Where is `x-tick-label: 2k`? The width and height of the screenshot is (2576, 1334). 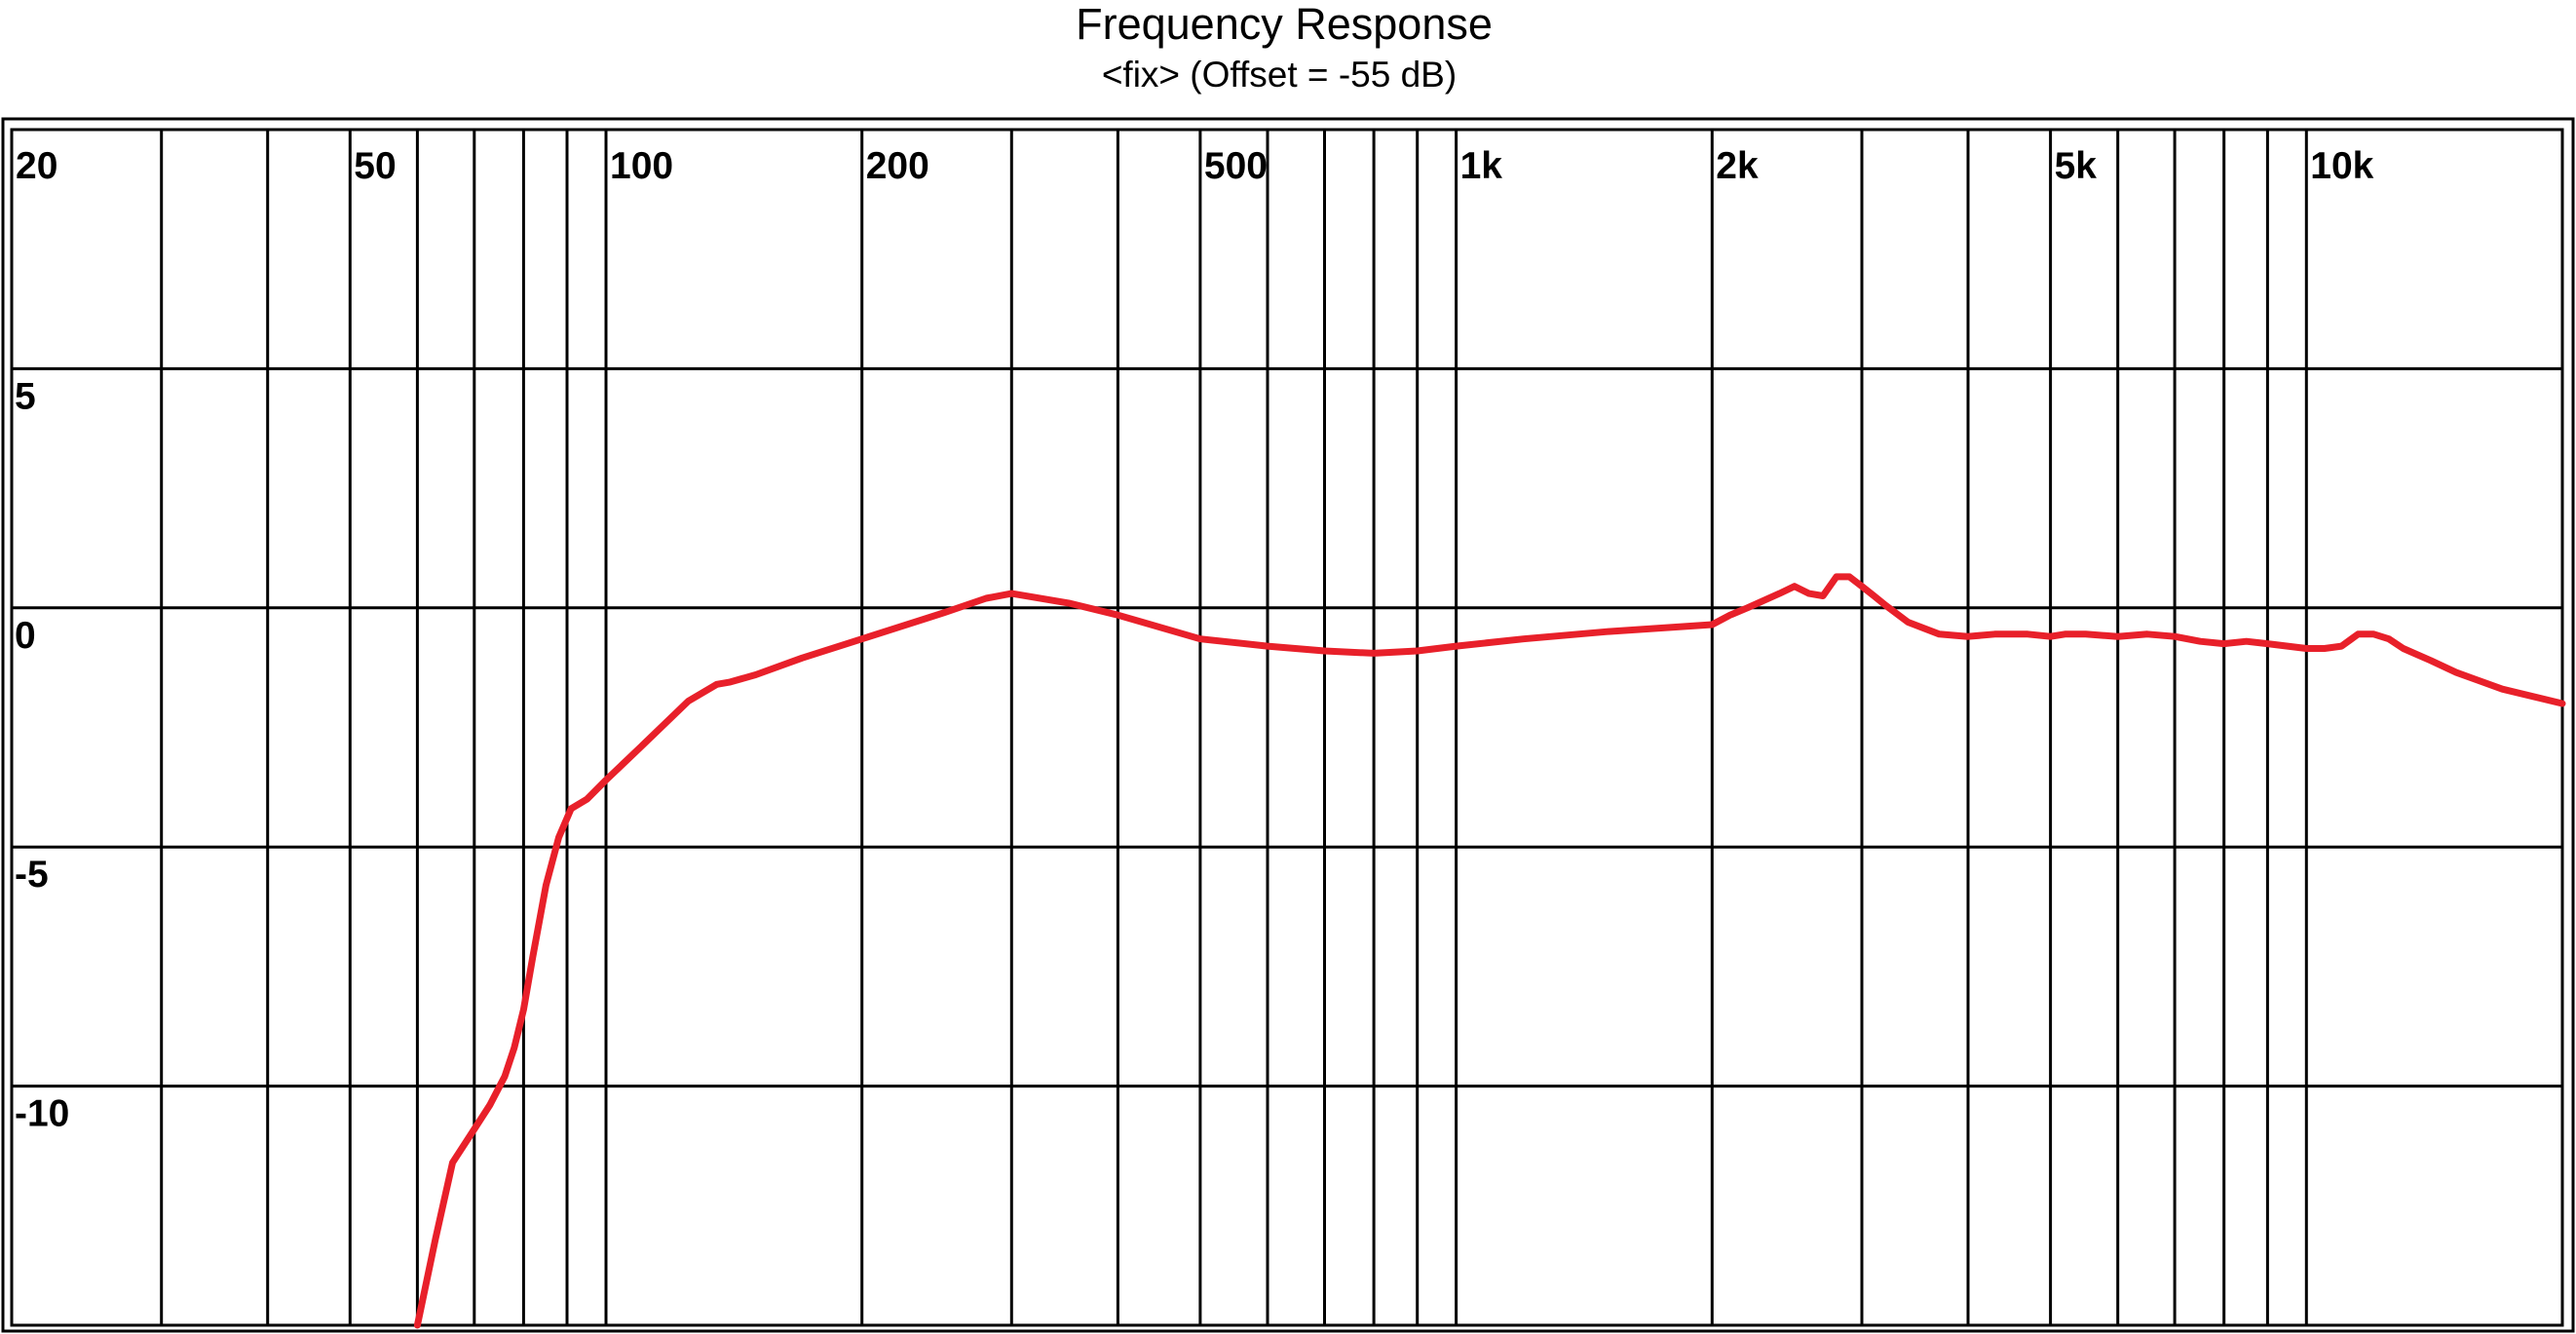 x-tick-label: 2k is located at coordinates (1737, 166).